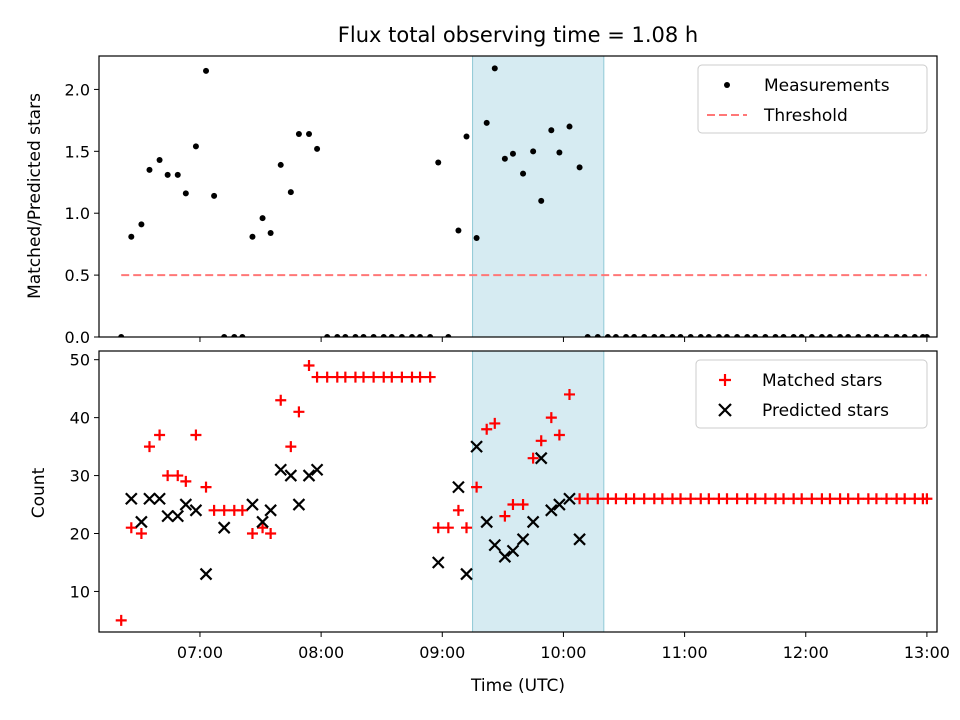 The height and width of the screenshot is (720, 960). What do you see at coordinates (39, 492) in the screenshot?
I see `bottom-y-axis-label: Count` at bounding box center [39, 492].